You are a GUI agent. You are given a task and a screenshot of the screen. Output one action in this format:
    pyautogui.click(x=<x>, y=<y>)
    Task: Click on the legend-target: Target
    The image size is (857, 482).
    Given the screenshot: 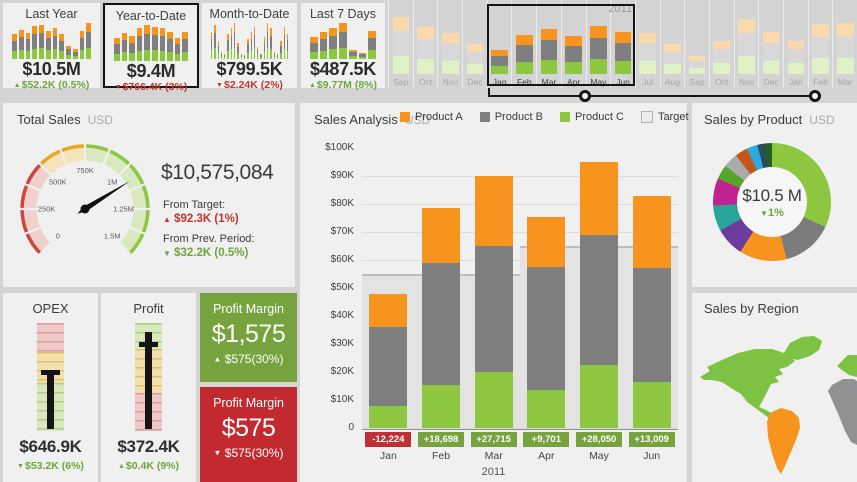 What is the action you would take?
    pyautogui.click(x=664, y=117)
    